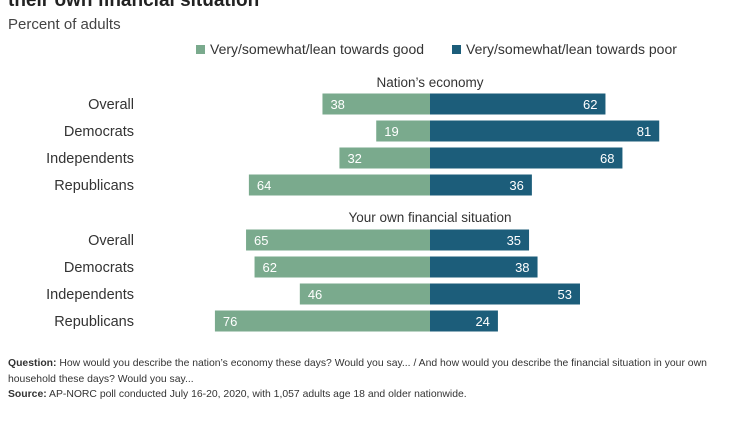 This screenshot has width=747, height=426. I want to click on data-label-poor: 81, so click(644, 131).